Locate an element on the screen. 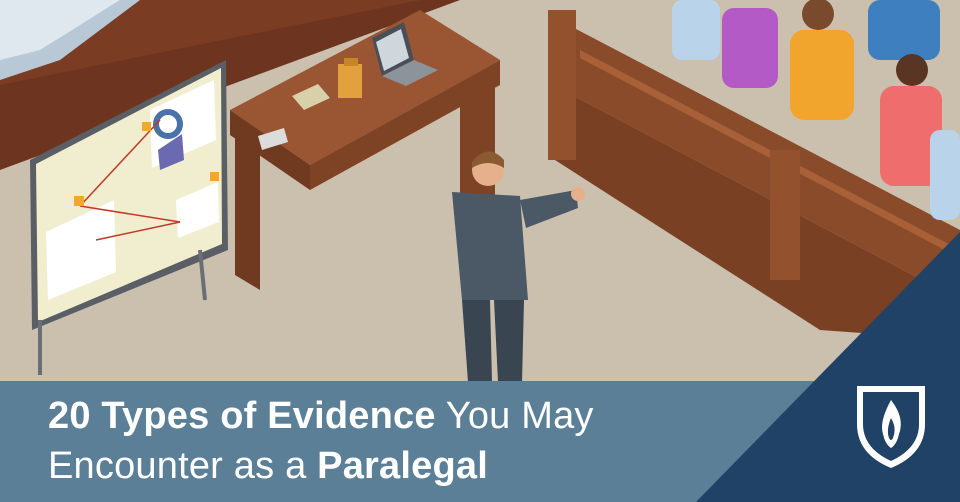 This screenshot has height=502, width=960. title-line-1: 20 Types of Evidence You May is located at coordinates (398, 416).